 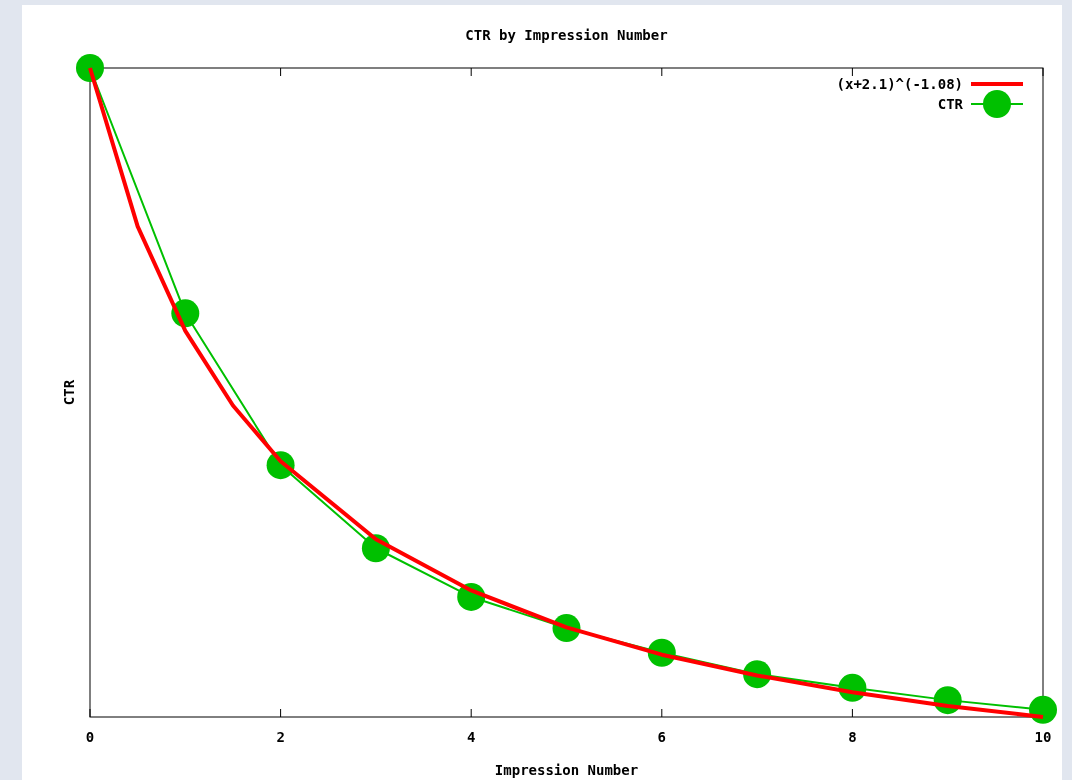 I want to click on x-tick-label: 4, so click(x=471, y=737).